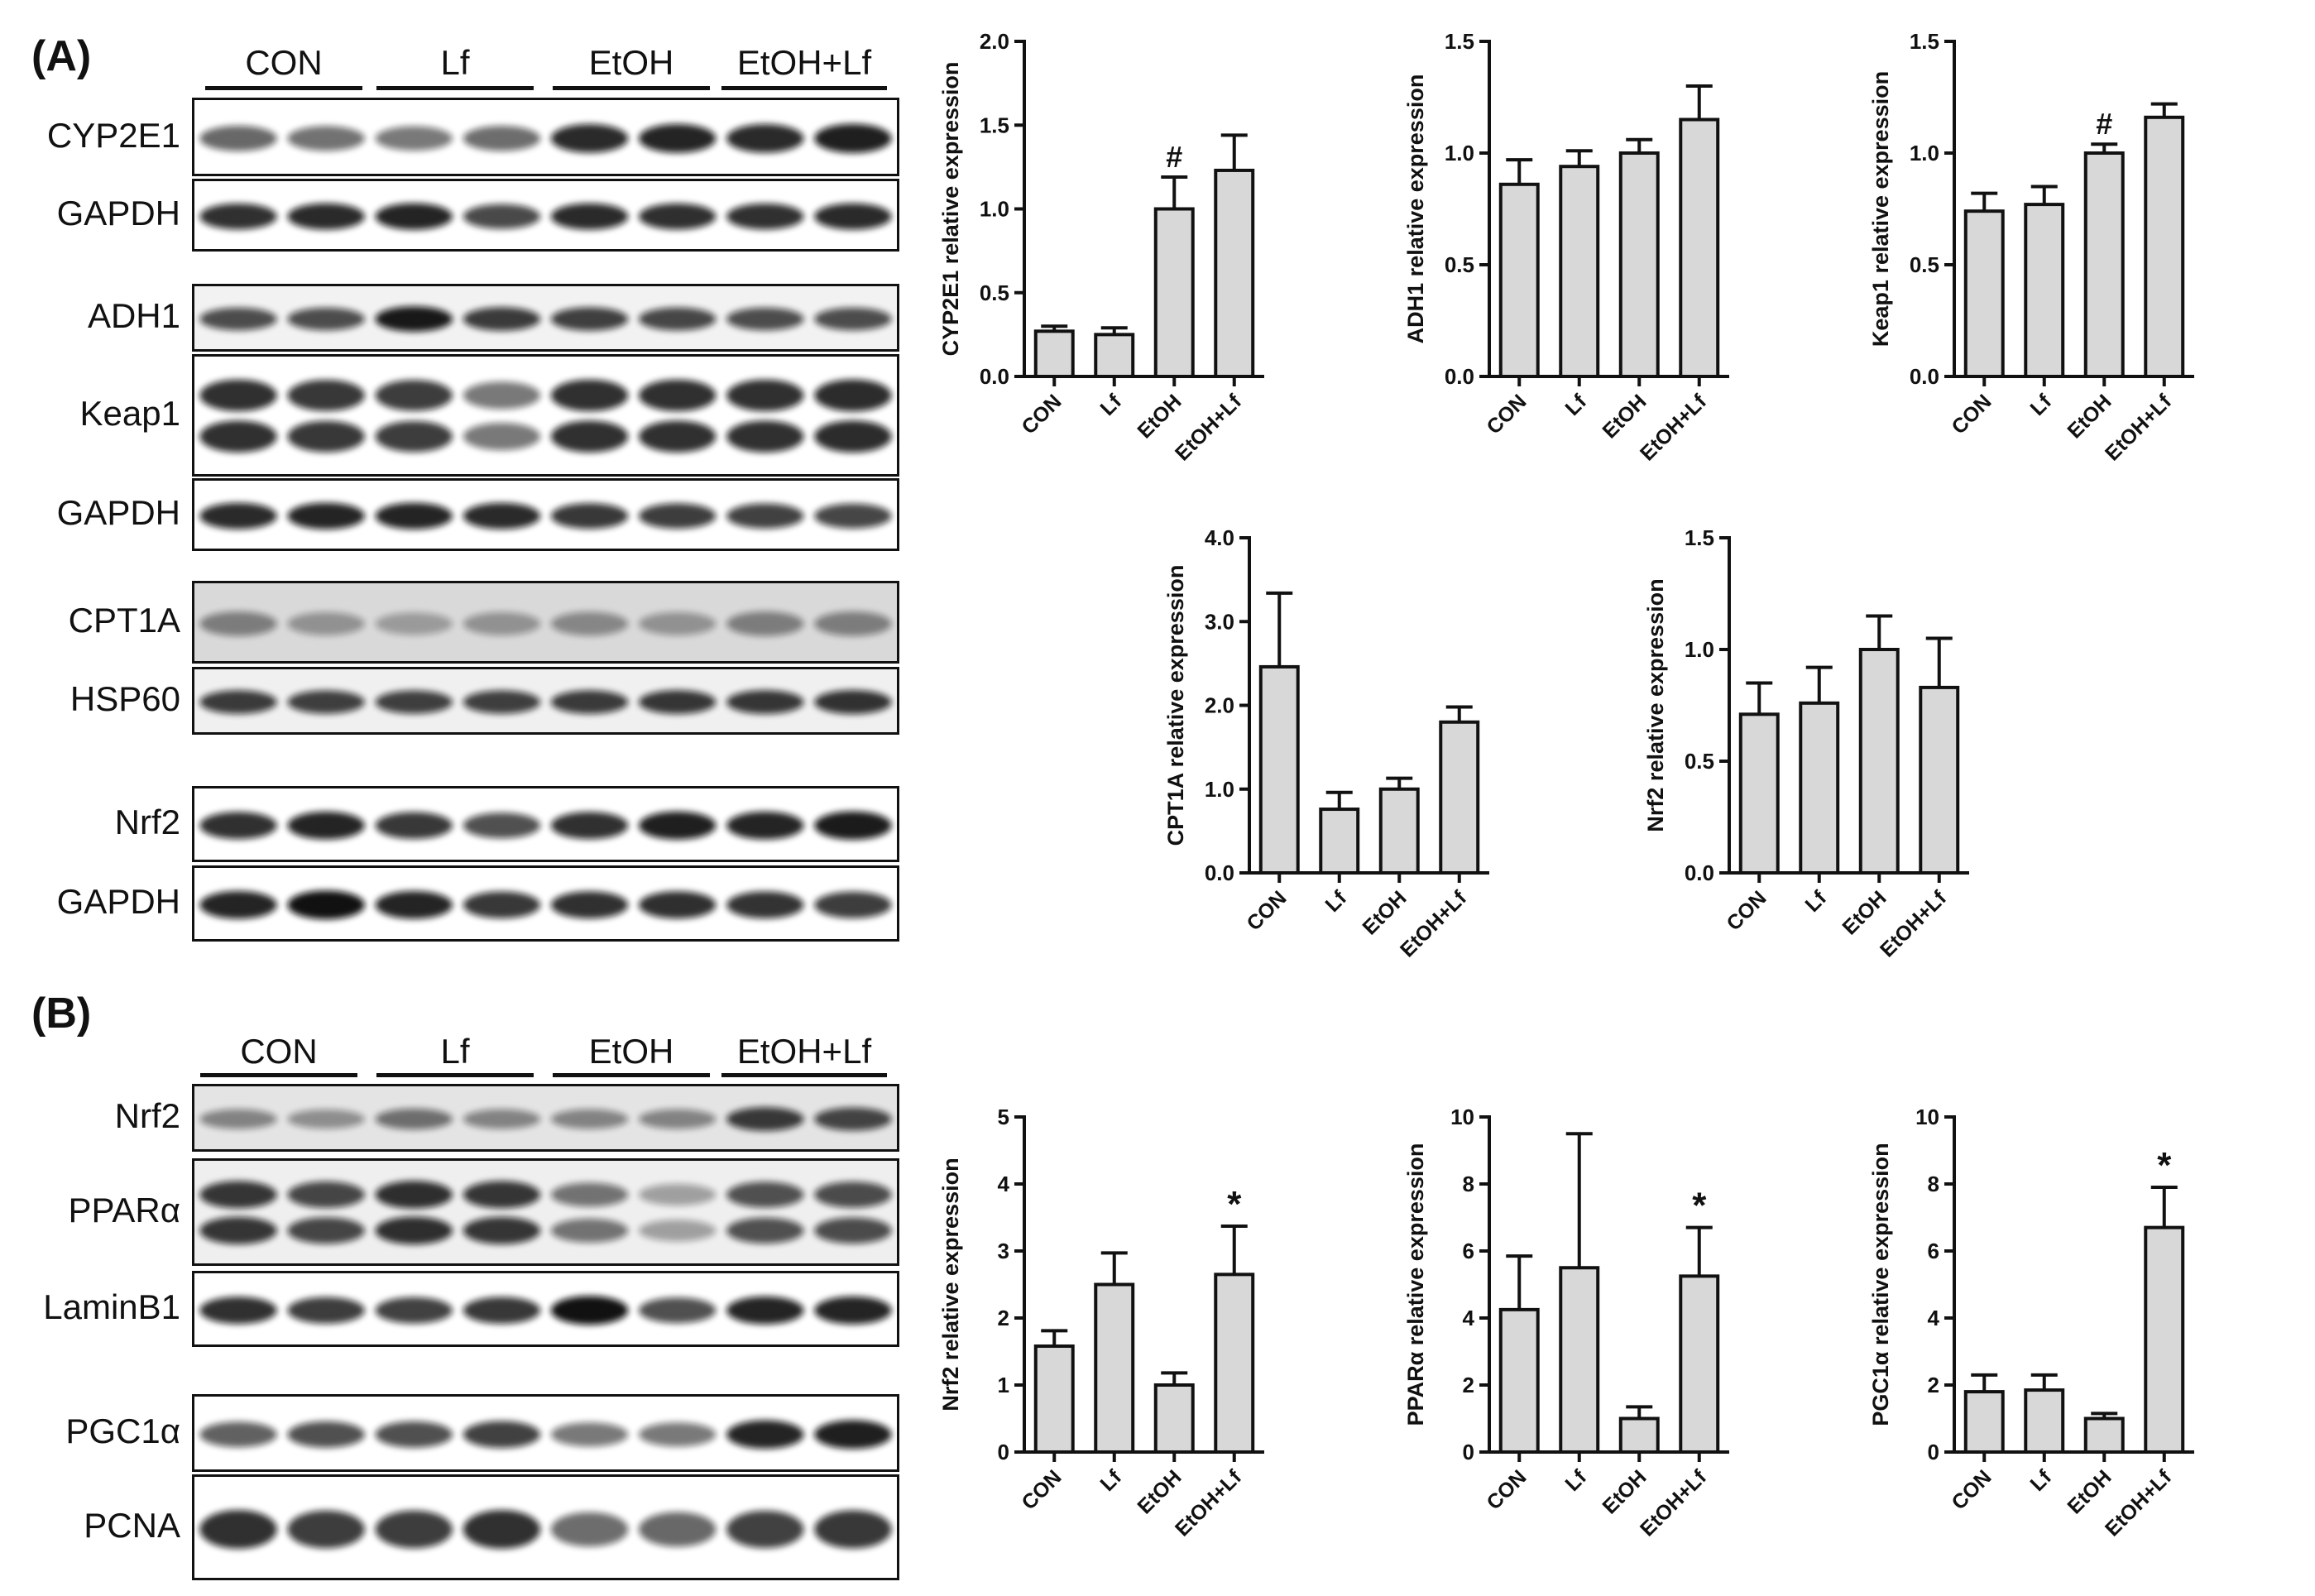 This screenshot has width=2315, height=1596. What do you see at coordinates (1004, 1117) in the screenshot?
I see `y-tick-label: 5` at bounding box center [1004, 1117].